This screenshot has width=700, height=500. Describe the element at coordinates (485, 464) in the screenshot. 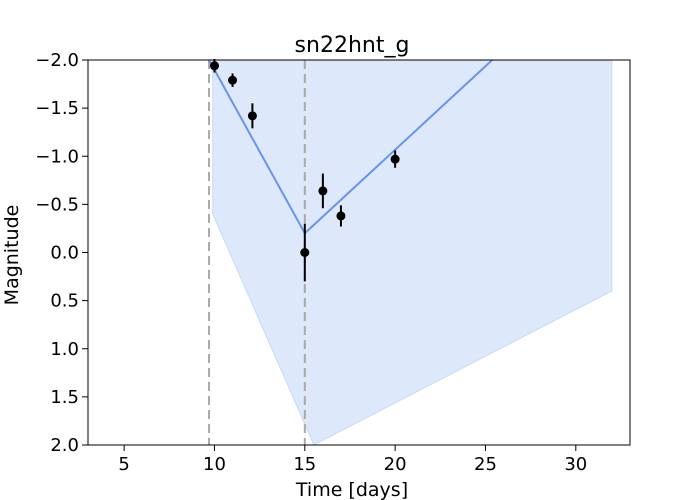

I see `x-tick-label-4: 25` at that location.